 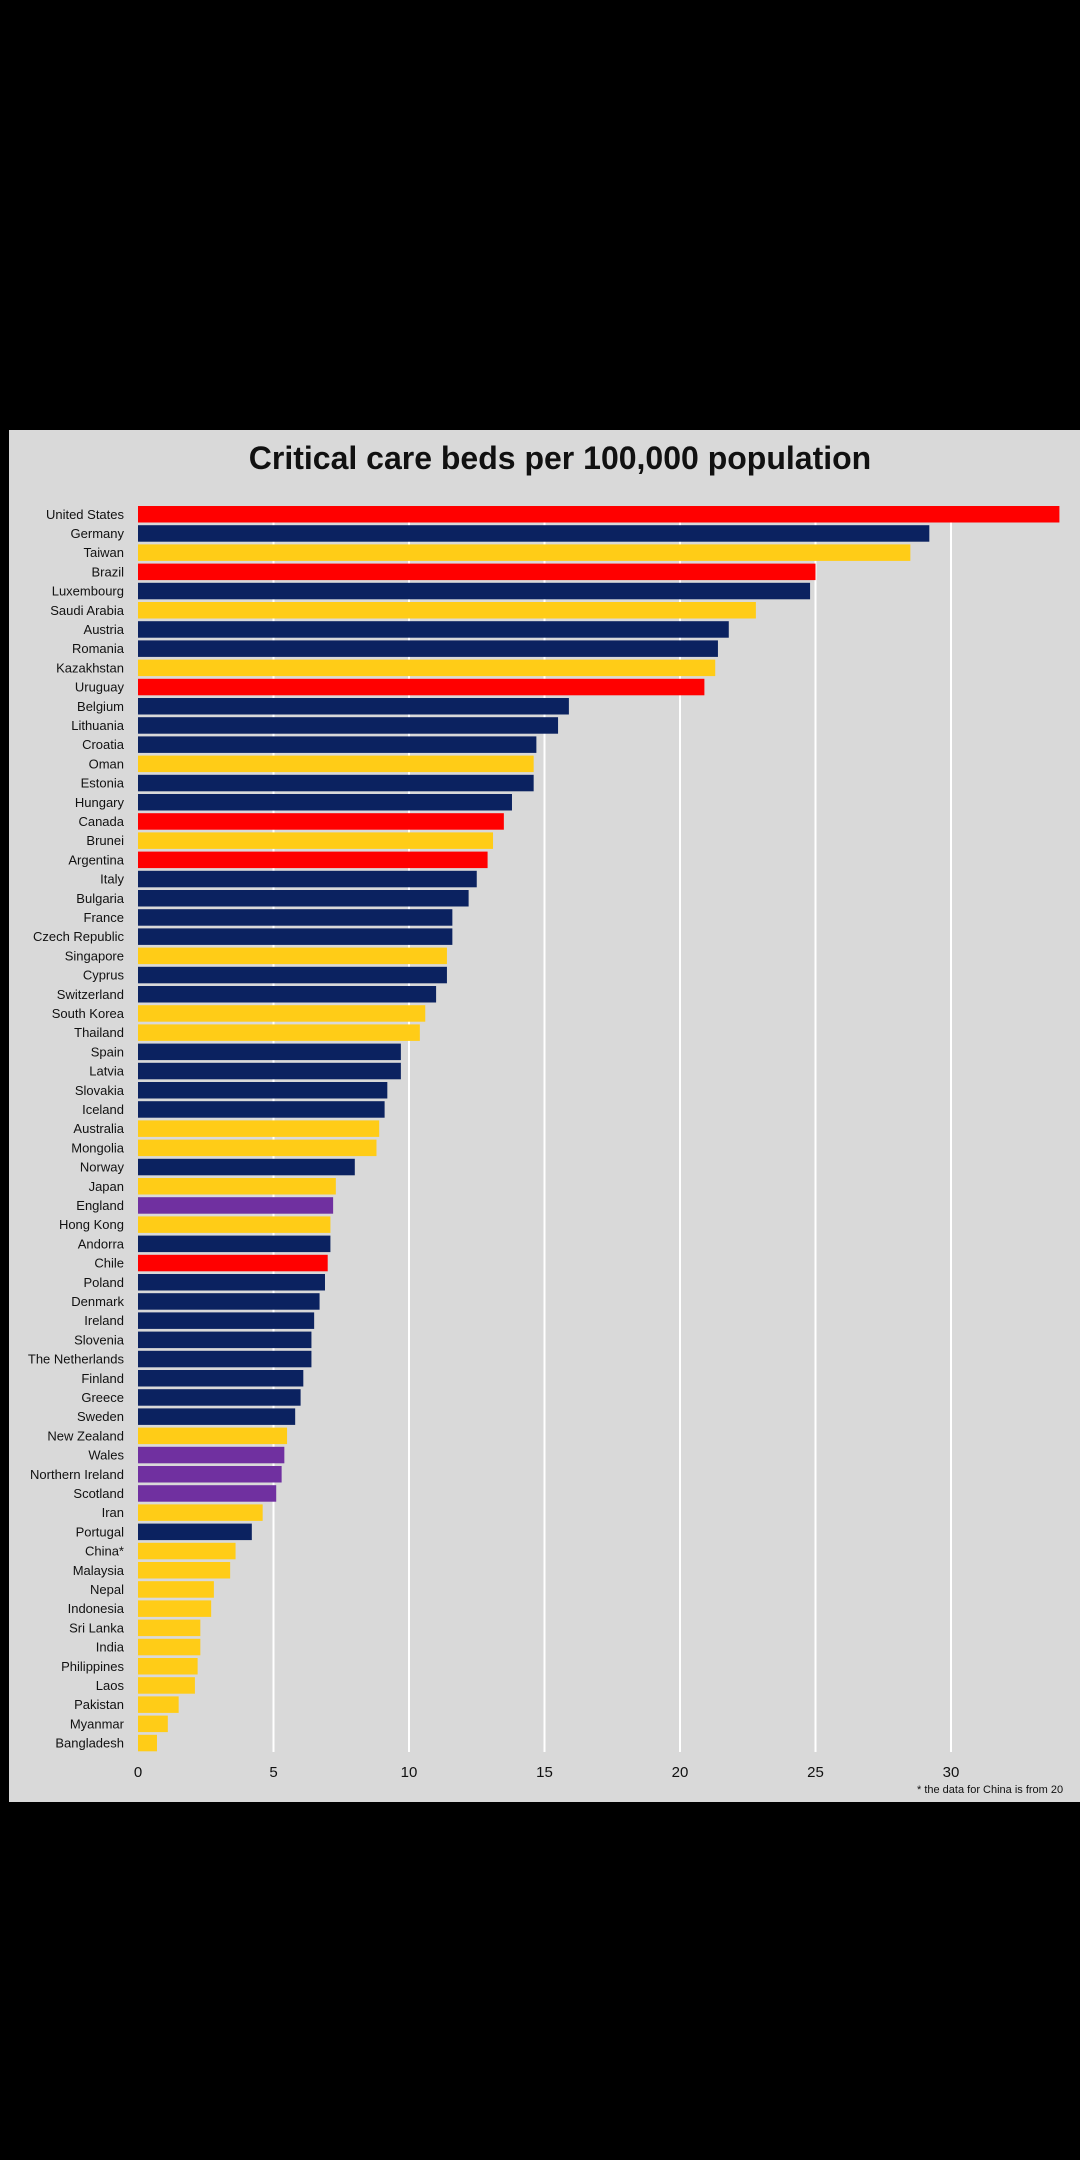 I want to click on category-label: New Zealand, so click(x=85, y=1435).